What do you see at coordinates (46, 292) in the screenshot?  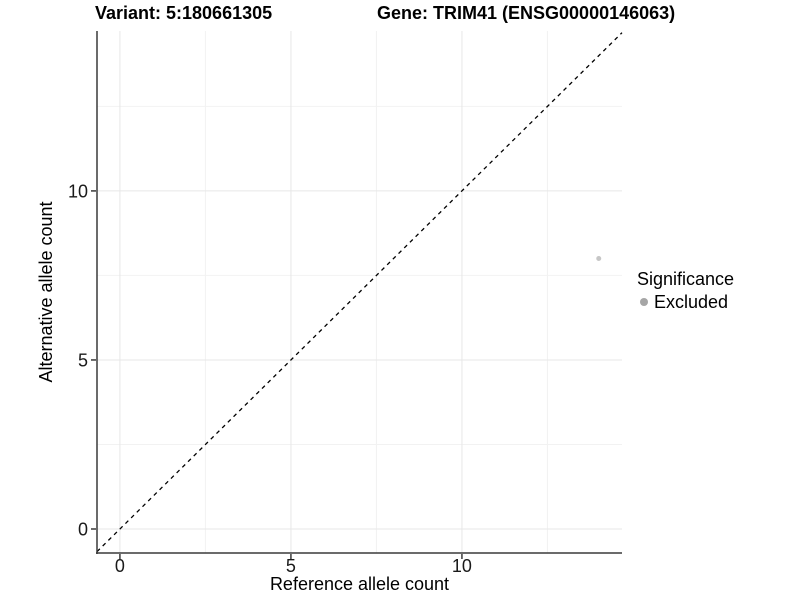 I see `y-axis-title: Alternative allele count` at bounding box center [46, 292].